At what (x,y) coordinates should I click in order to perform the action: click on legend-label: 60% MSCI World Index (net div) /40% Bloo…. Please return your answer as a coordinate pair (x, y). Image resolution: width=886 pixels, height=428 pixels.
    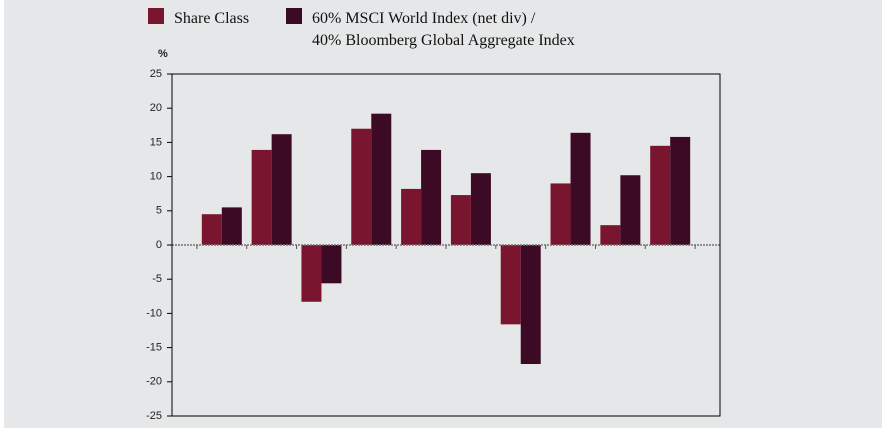
    Looking at the image, I should click on (443, 29).